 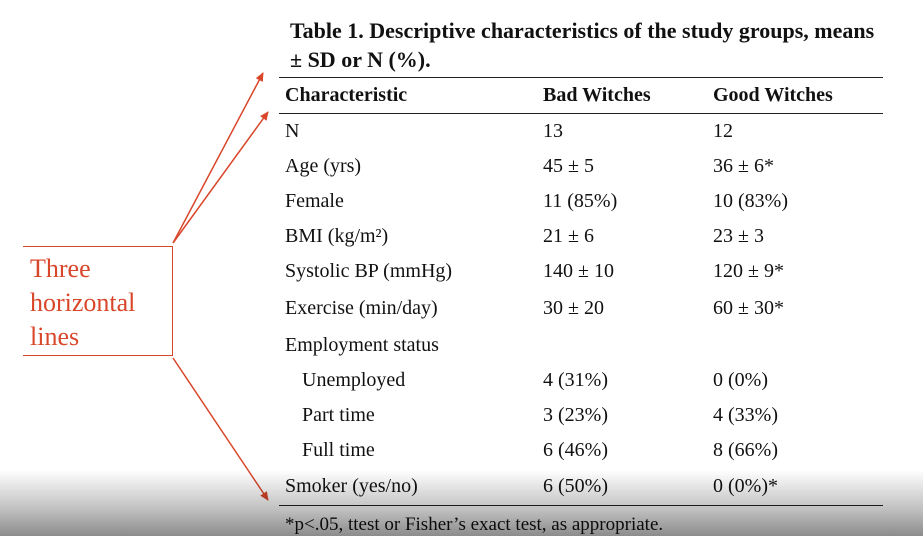 I want to click on row-label: Full time, so click(x=338, y=450).